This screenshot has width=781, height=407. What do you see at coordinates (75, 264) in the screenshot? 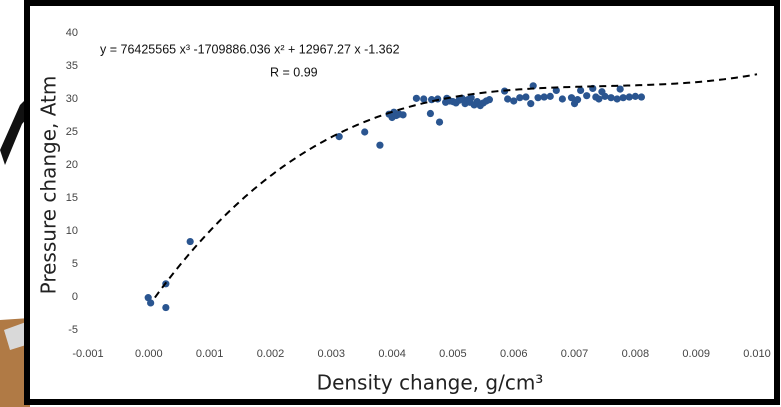
I see `y-tick-label: 5` at bounding box center [75, 264].